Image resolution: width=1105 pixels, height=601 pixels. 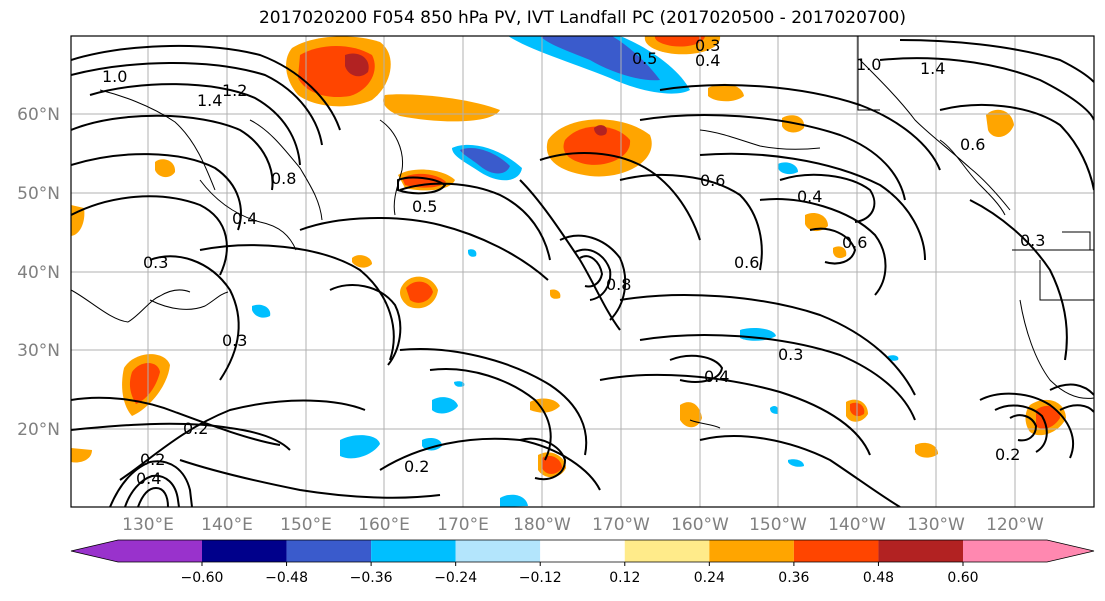 I want to click on colorbar, so click(x=582, y=551).